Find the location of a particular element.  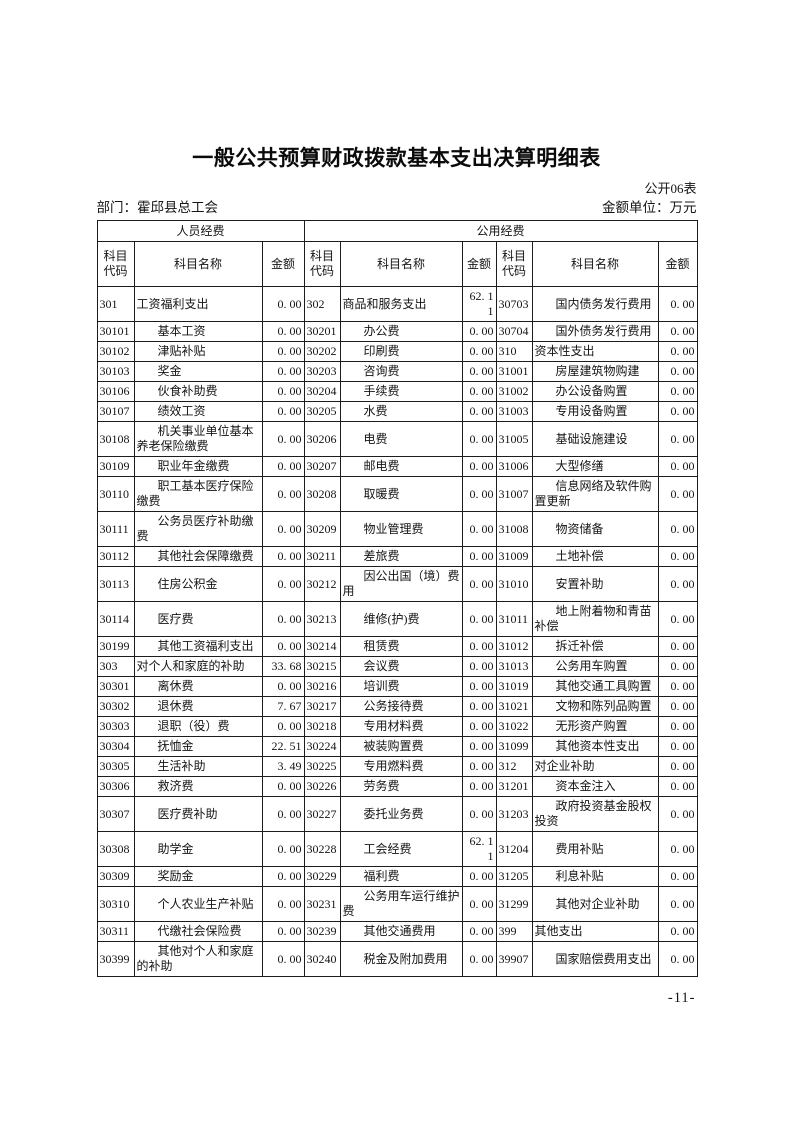

subject-name-cell: 租赁费 is located at coordinates (401, 646).